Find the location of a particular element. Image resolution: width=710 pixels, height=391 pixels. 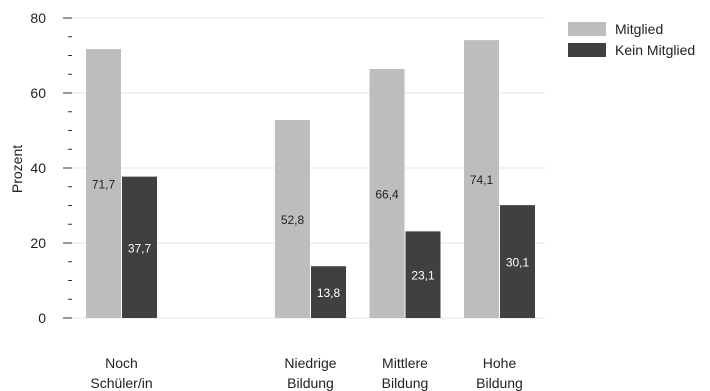

legend-label: Kein Mitglied is located at coordinates (655, 50).